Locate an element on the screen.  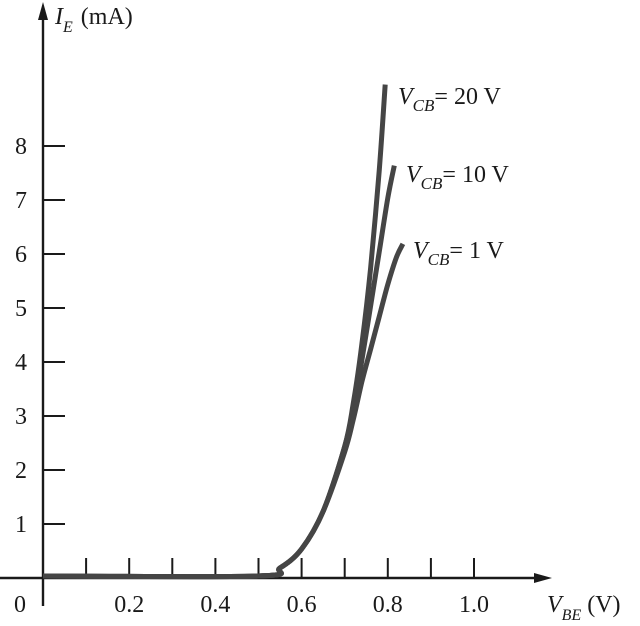
series-label-vcb-10v: VCB= 10 V is located at coordinates (458, 177).